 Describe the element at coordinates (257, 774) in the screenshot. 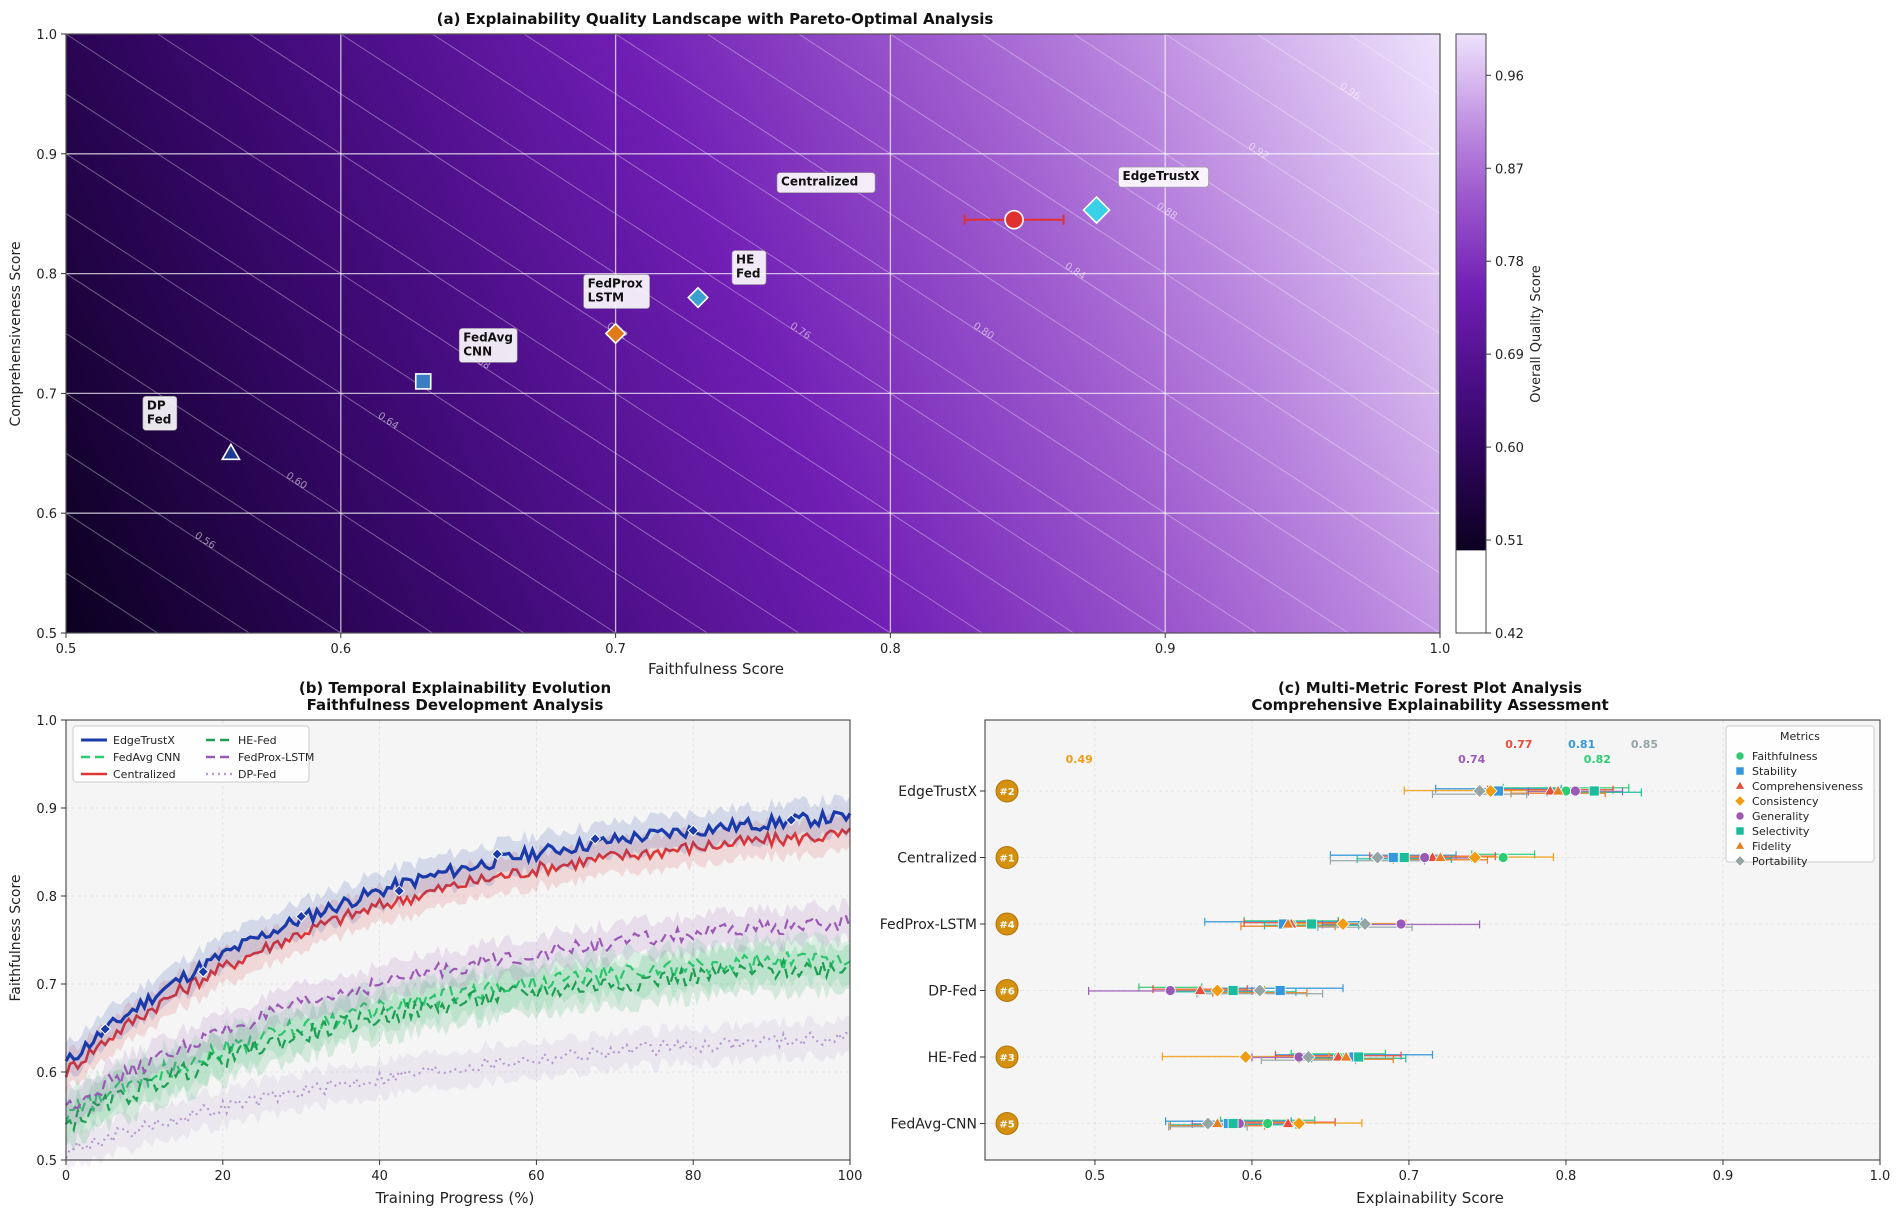

I see `legend-label: DP-Fed` at that location.